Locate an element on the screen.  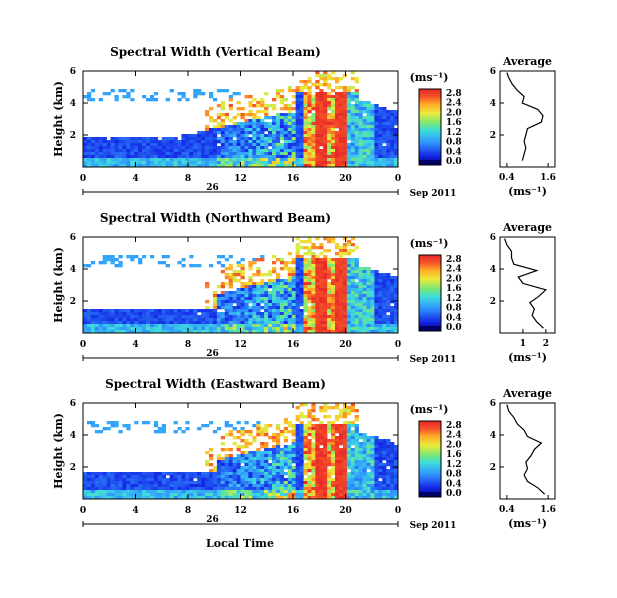
colorbar-tick-label: 0.4 is located at coordinates (454, 484).